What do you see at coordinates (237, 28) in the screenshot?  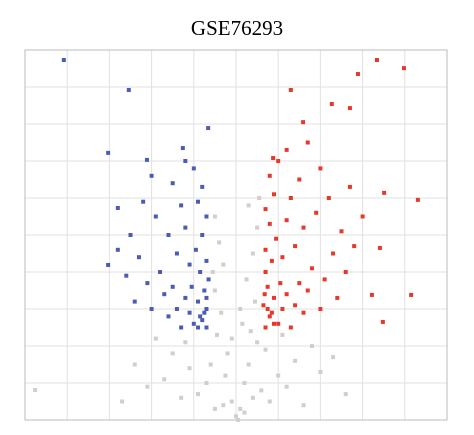 I see `chart-title: GSE76293` at bounding box center [237, 28].